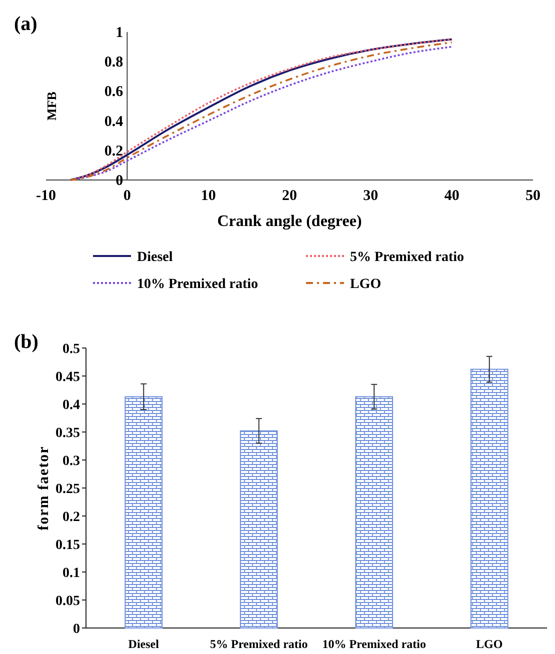  What do you see at coordinates (68, 601) in the screenshot?
I see `y-tick-label: 0.05` at bounding box center [68, 601].